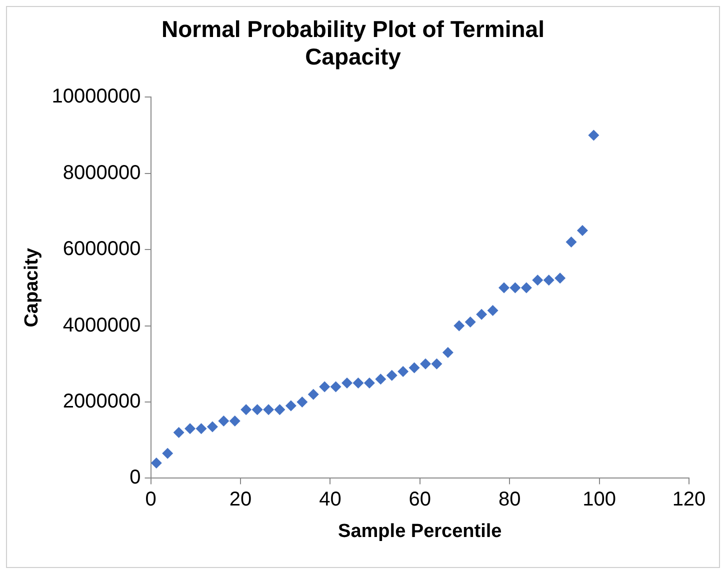 The height and width of the screenshot is (572, 724). I want to click on y-tick-label: 10000000, so click(96, 97).